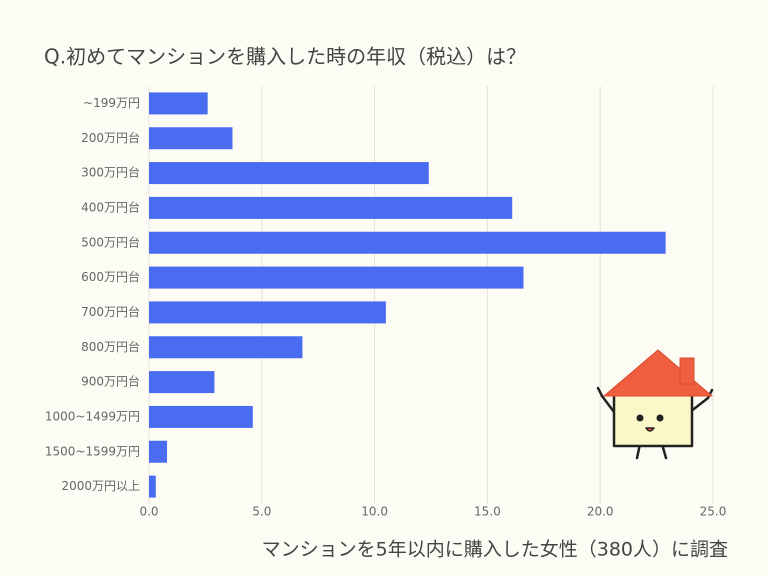 The height and width of the screenshot is (576, 768). I want to click on x-tick-label: 25.0, so click(713, 512).